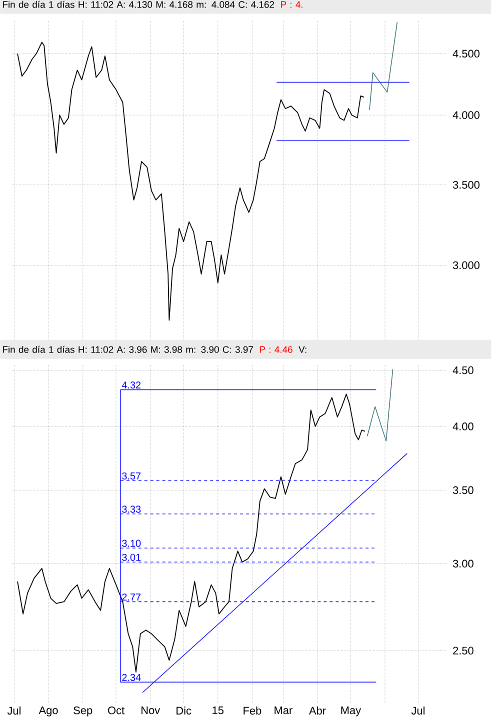 The height and width of the screenshot is (724, 495). I want to click on x-tick-label: Sep, so click(83, 711).